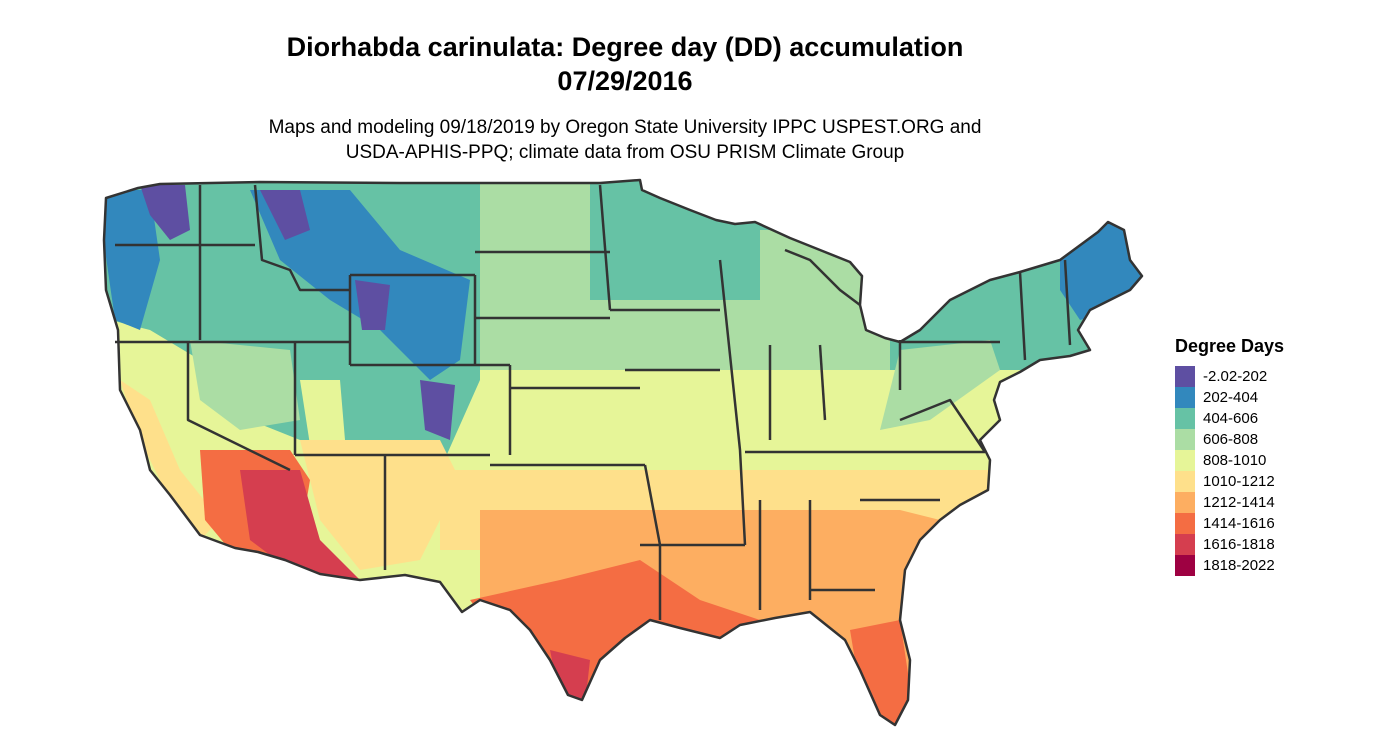 The height and width of the screenshot is (744, 1399). I want to click on zone-cascades, so click(132, 260).